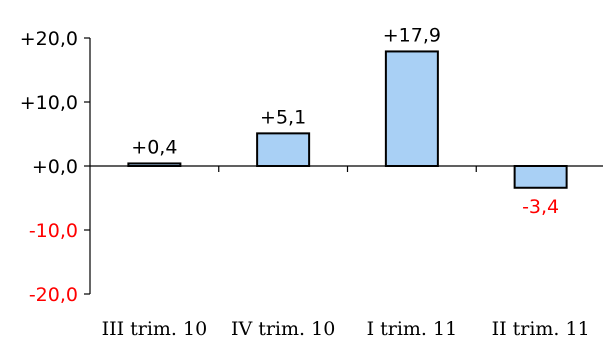  I want to click on data-label: +0,4, so click(154, 147).